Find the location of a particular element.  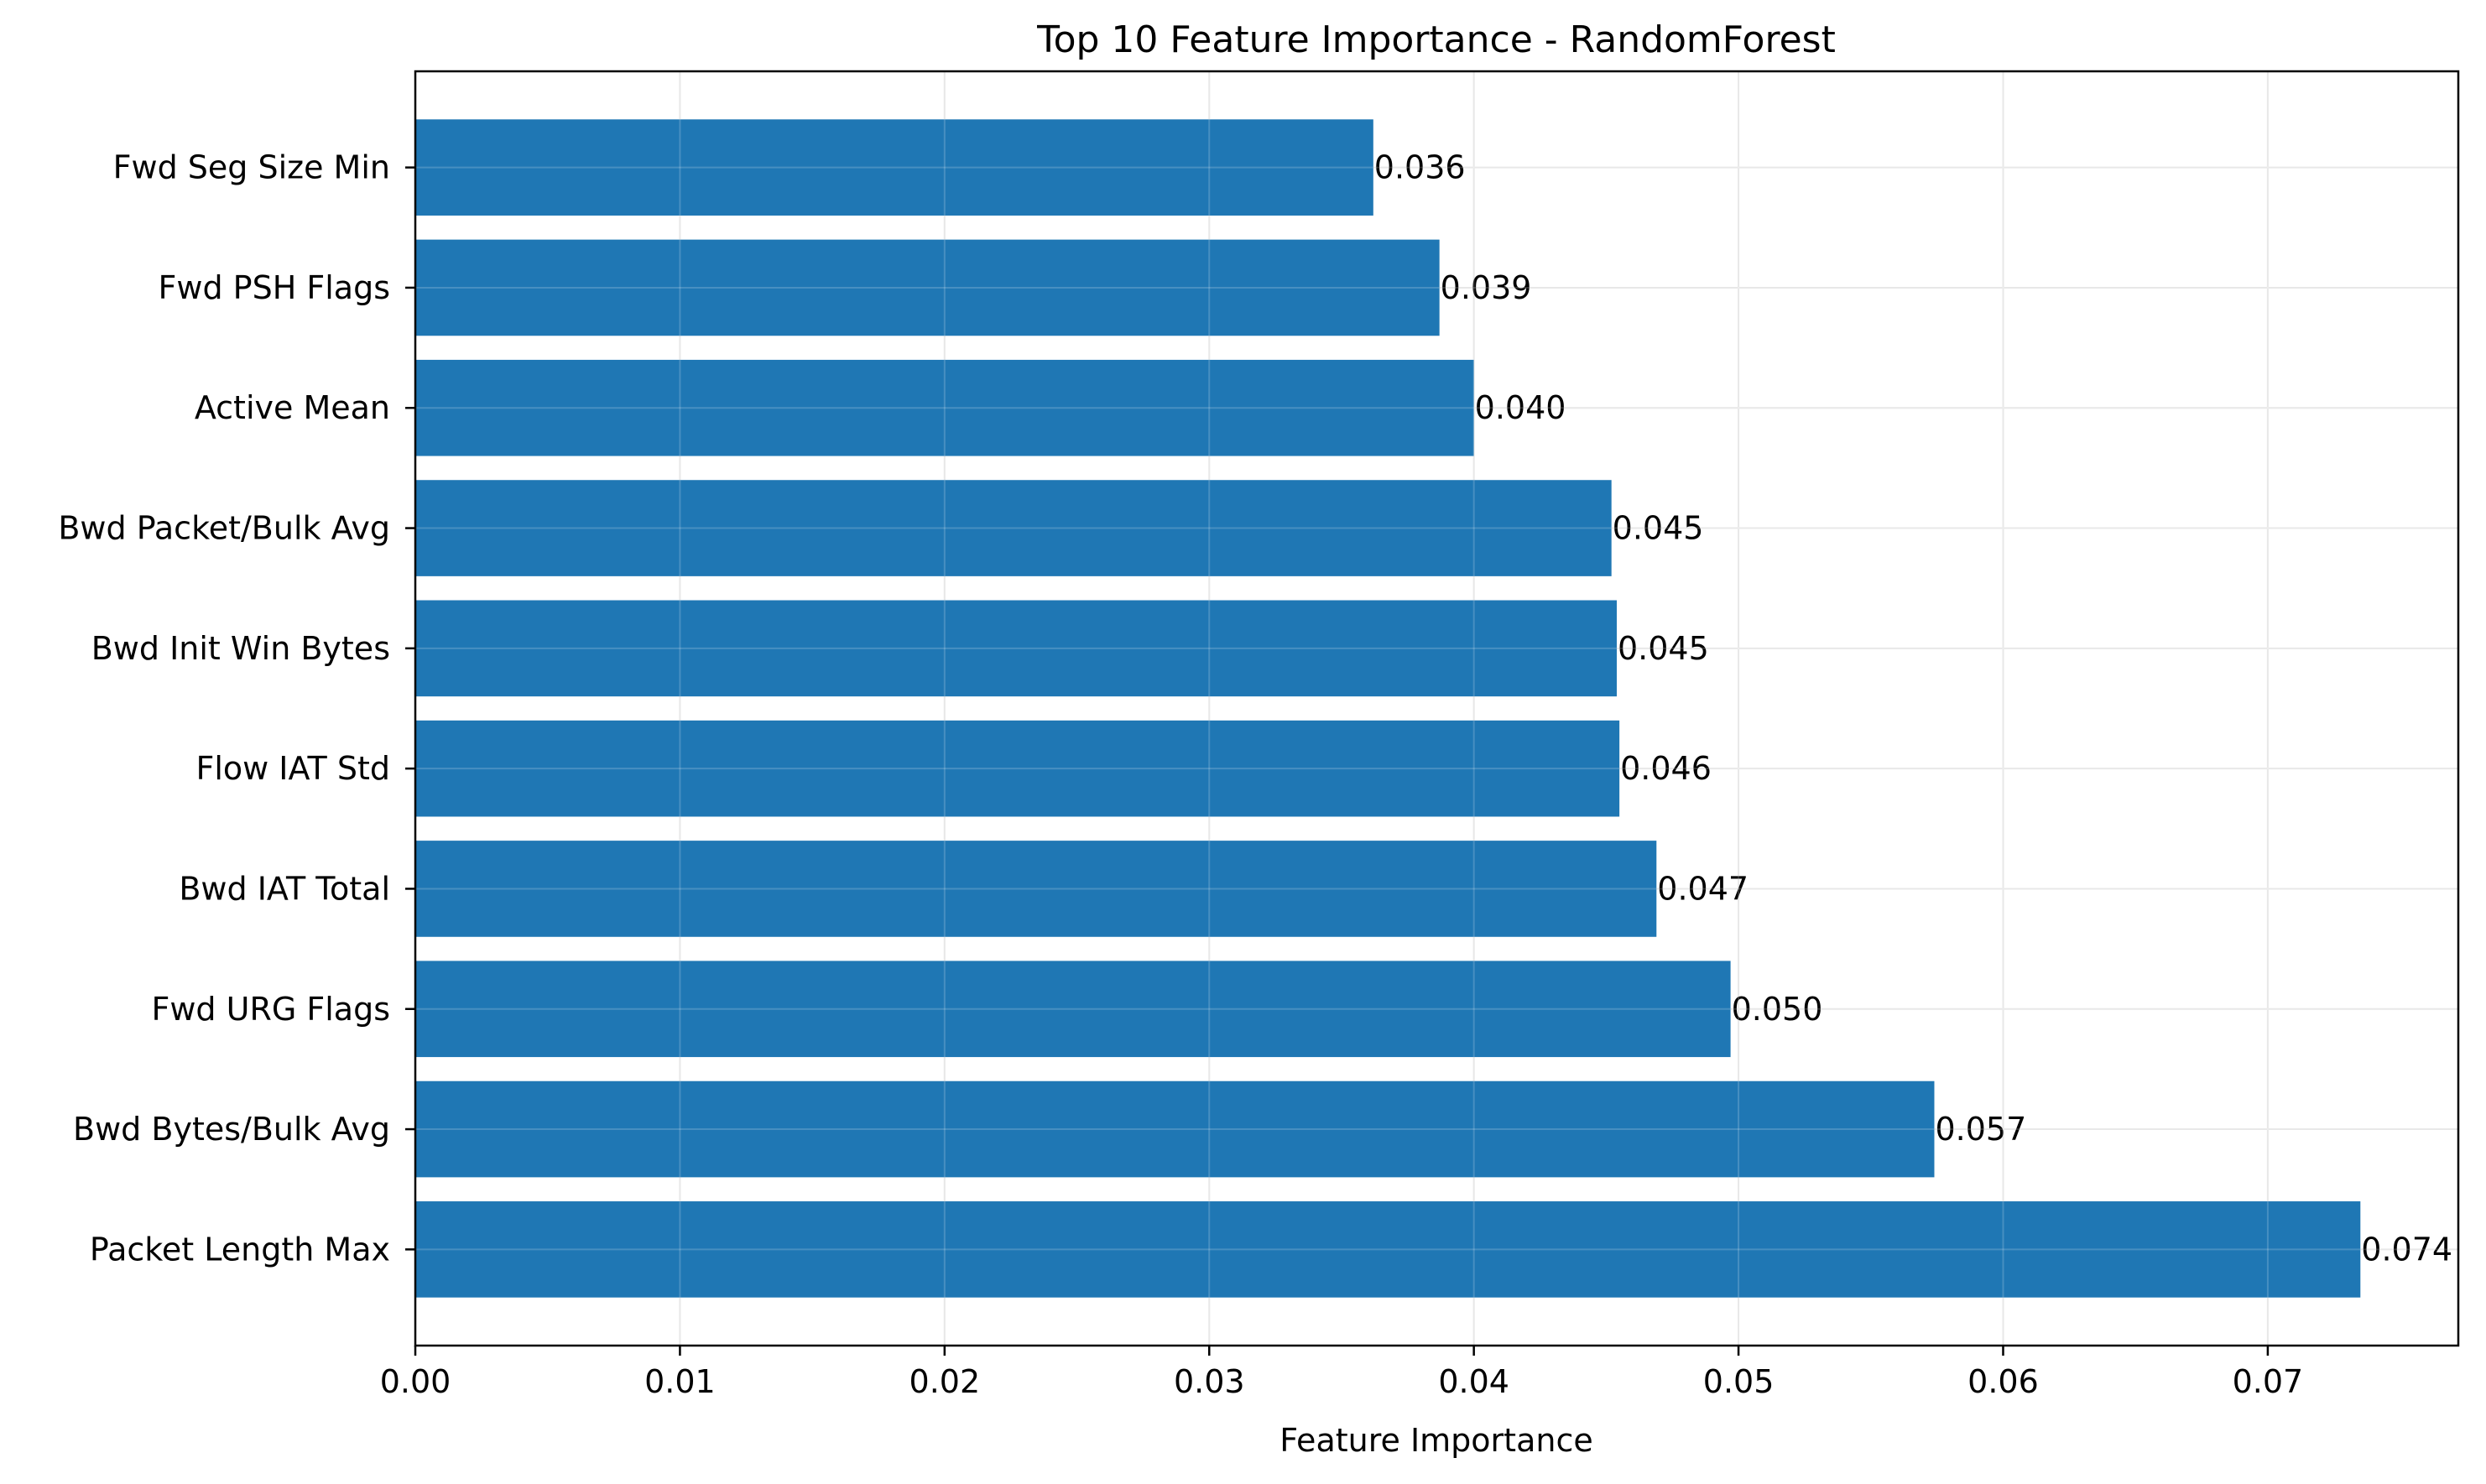

bar-value-label: 0.074 is located at coordinates (2406, 1249).